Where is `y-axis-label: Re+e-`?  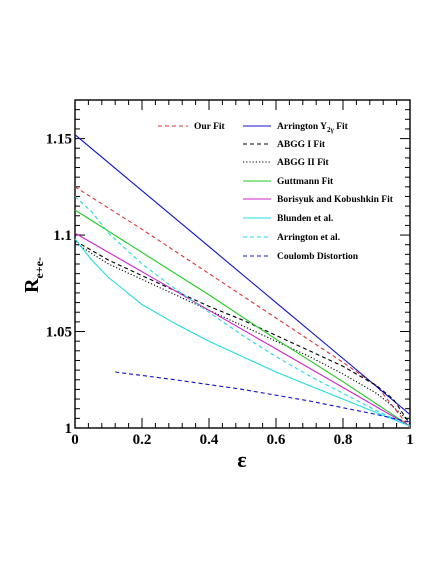
y-axis-label: Re+e- is located at coordinates (33, 275).